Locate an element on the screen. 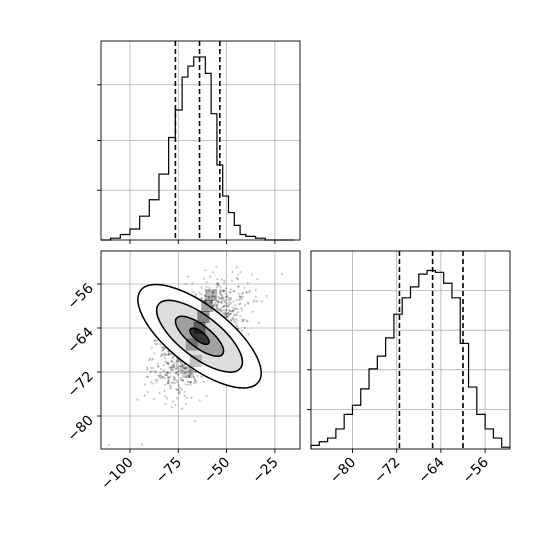 This screenshot has width=550, height=550. density-cell is located at coordinates (191, 344).